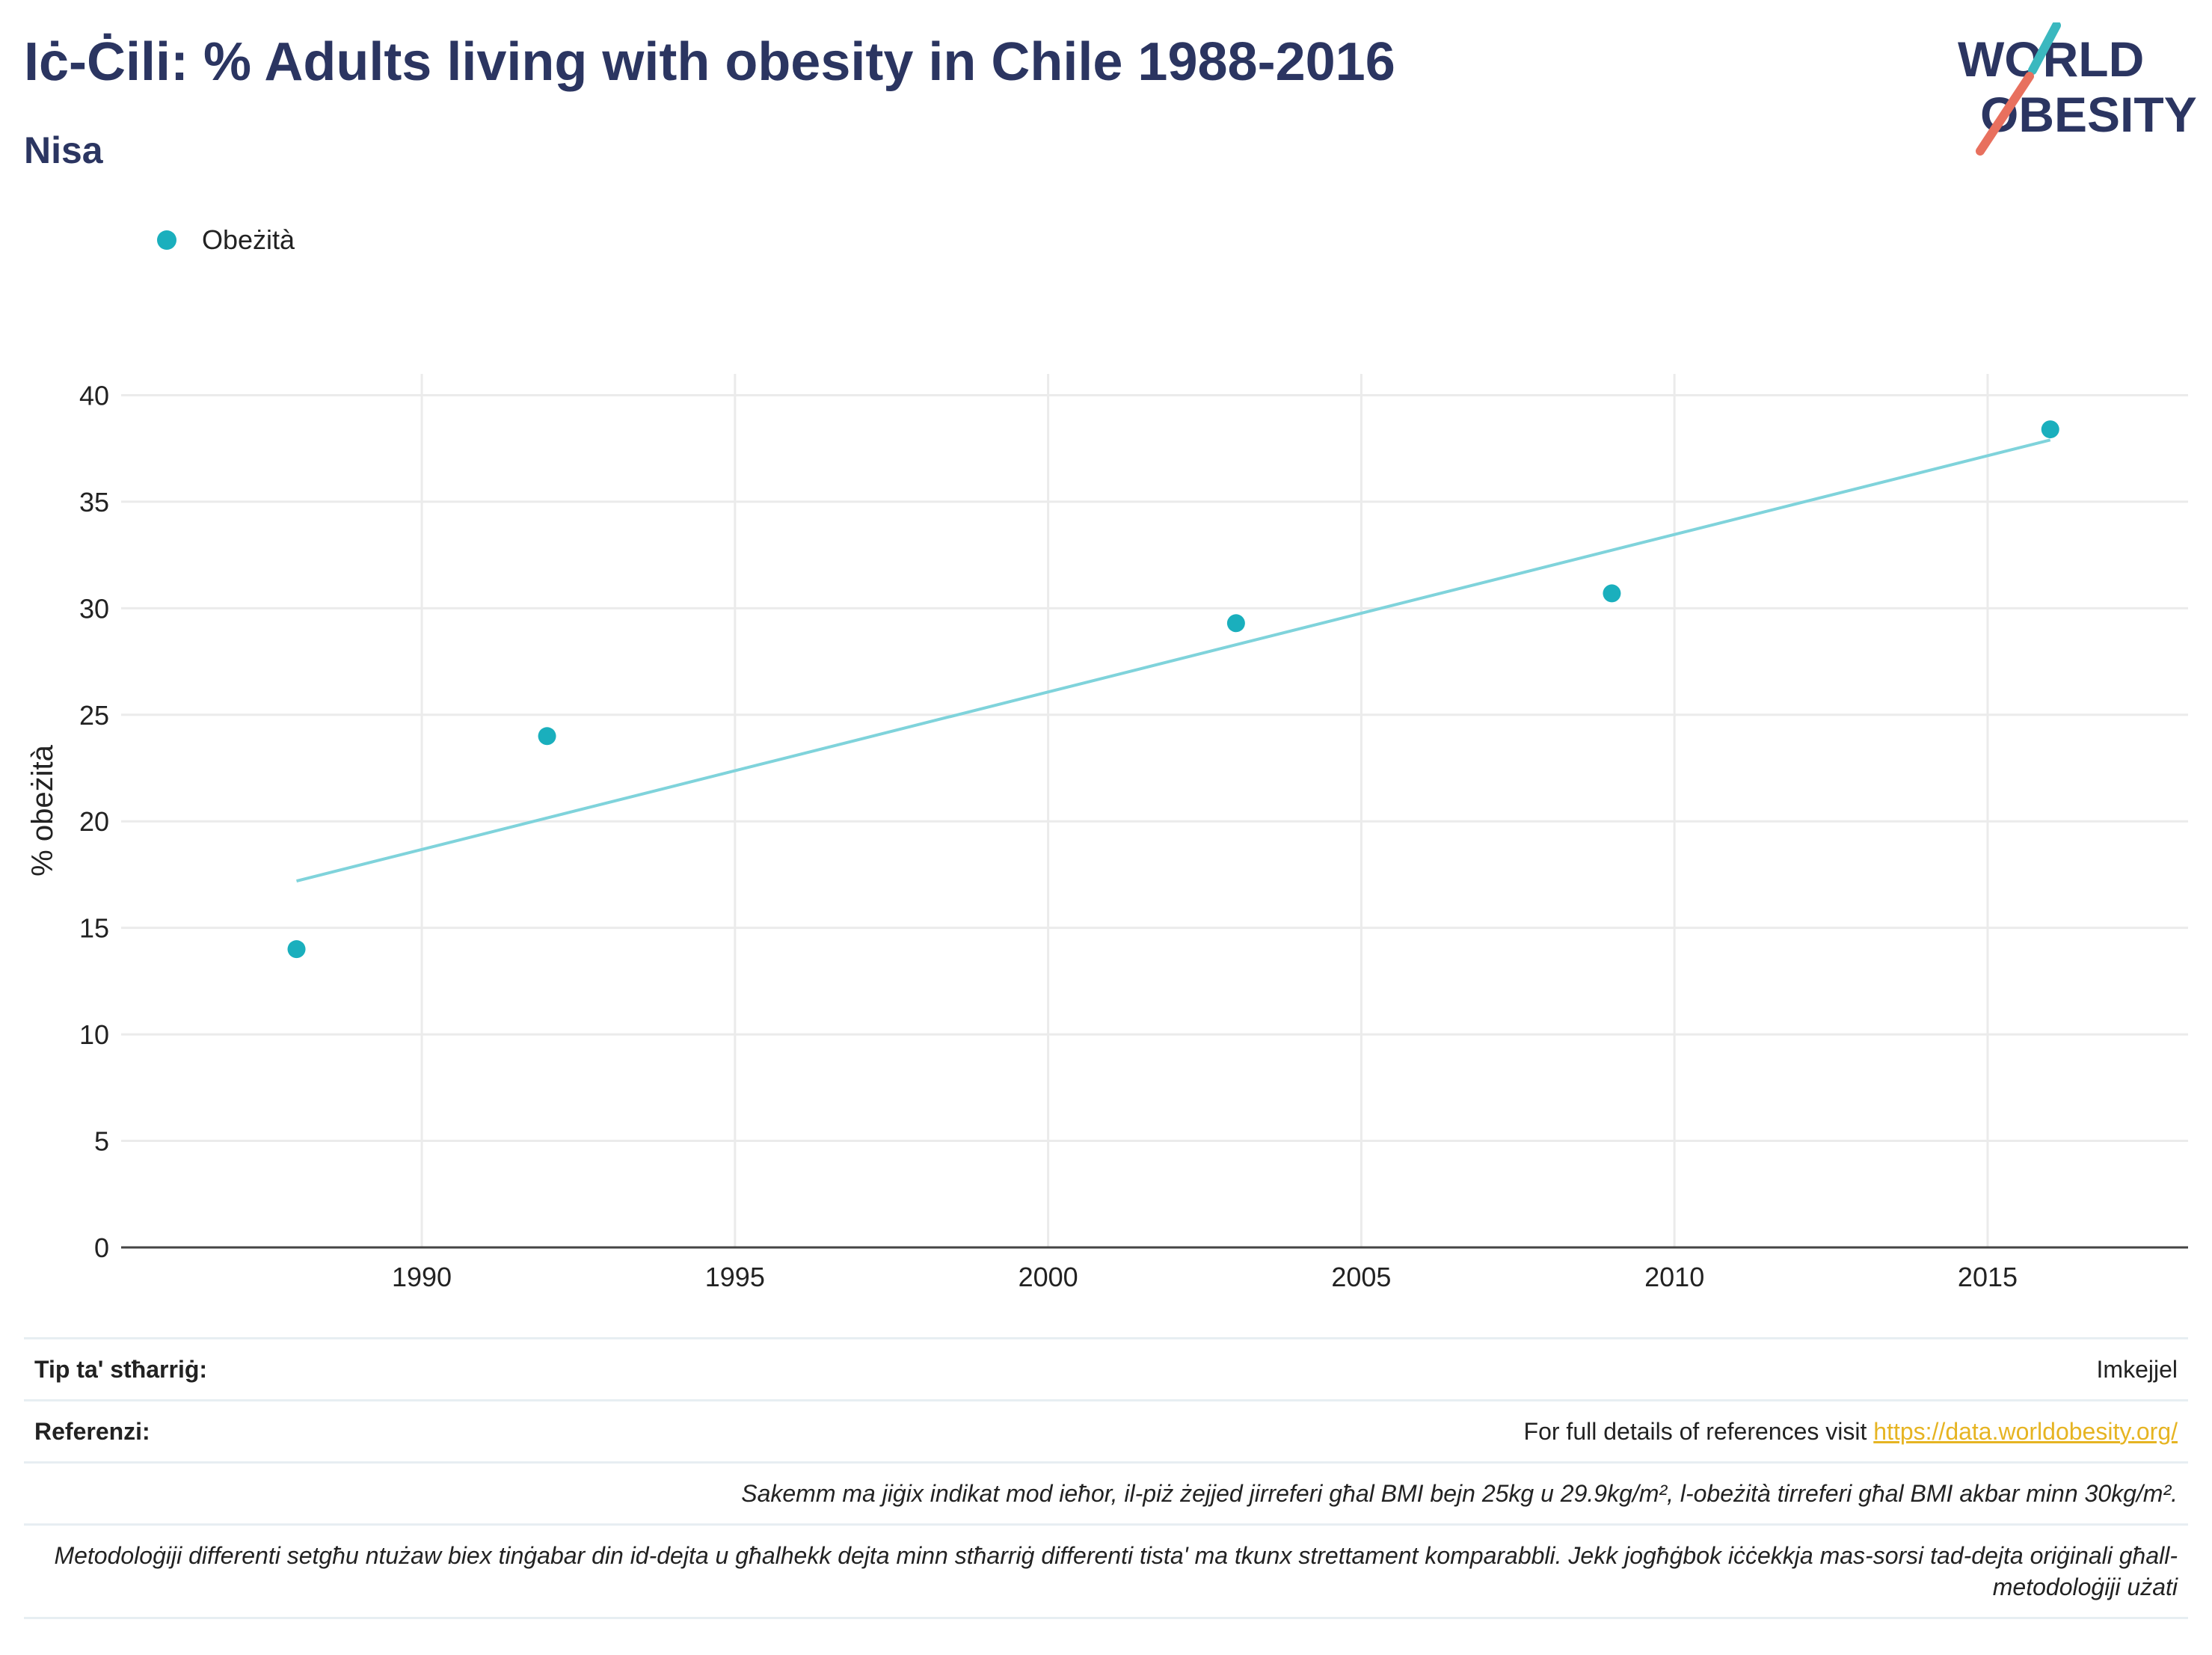 This screenshot has height=1655, width=2212. I want to click on y-tick-label: 15, so click(94, 928).